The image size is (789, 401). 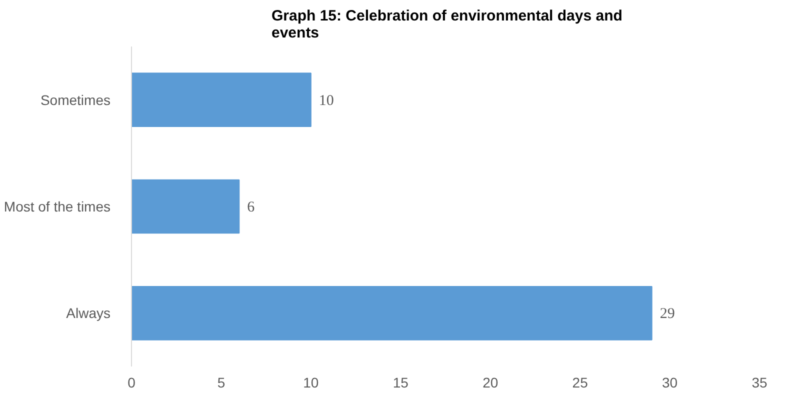 What do you see at coordinates (75, 100) in the screenshot?
I see `y-tick-label: Sometimes` at bounding box center [75, 100].